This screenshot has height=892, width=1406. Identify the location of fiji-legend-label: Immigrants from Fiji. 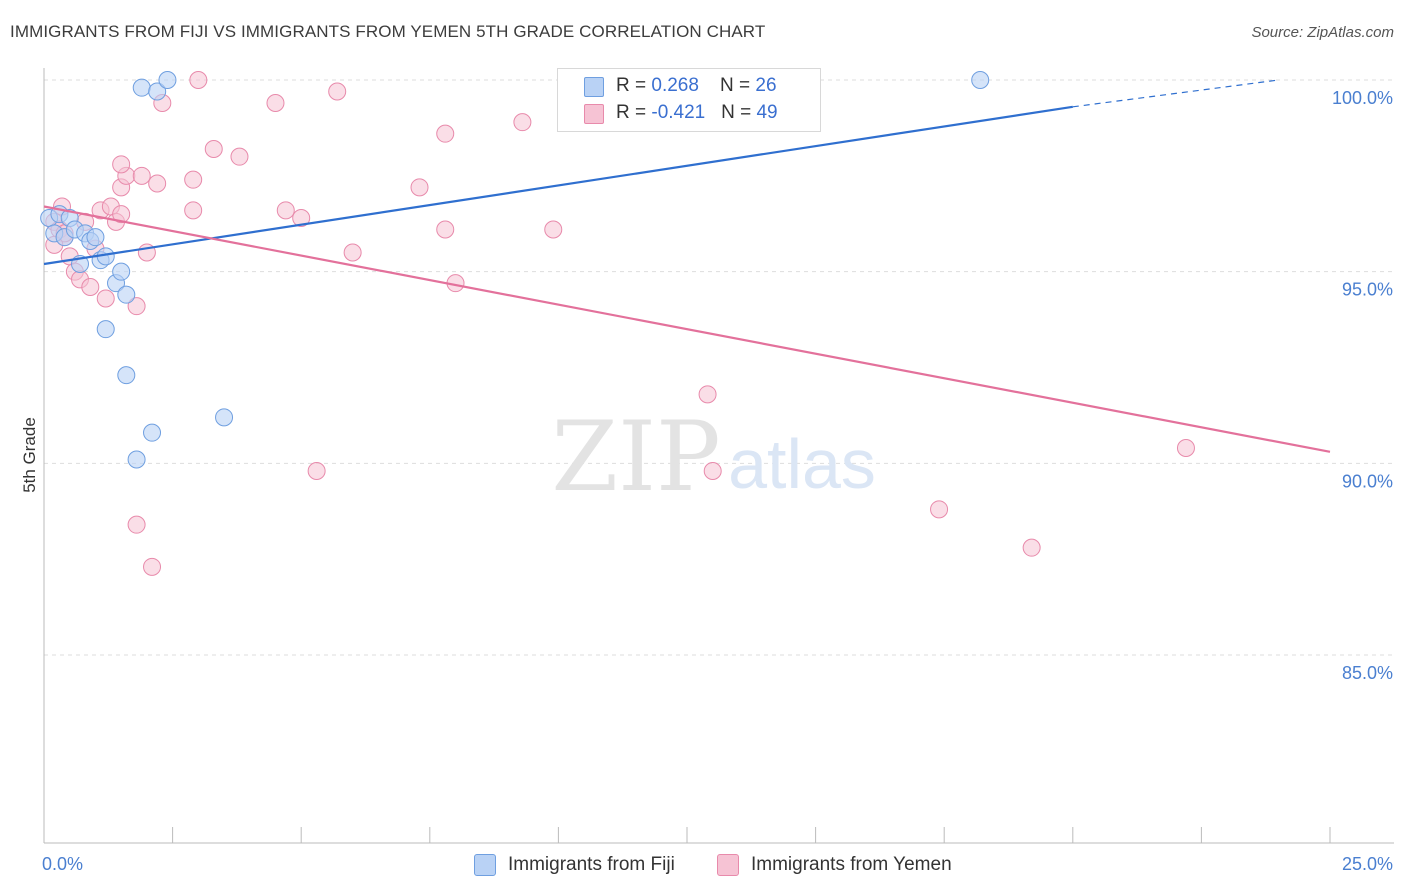
(591, 864).